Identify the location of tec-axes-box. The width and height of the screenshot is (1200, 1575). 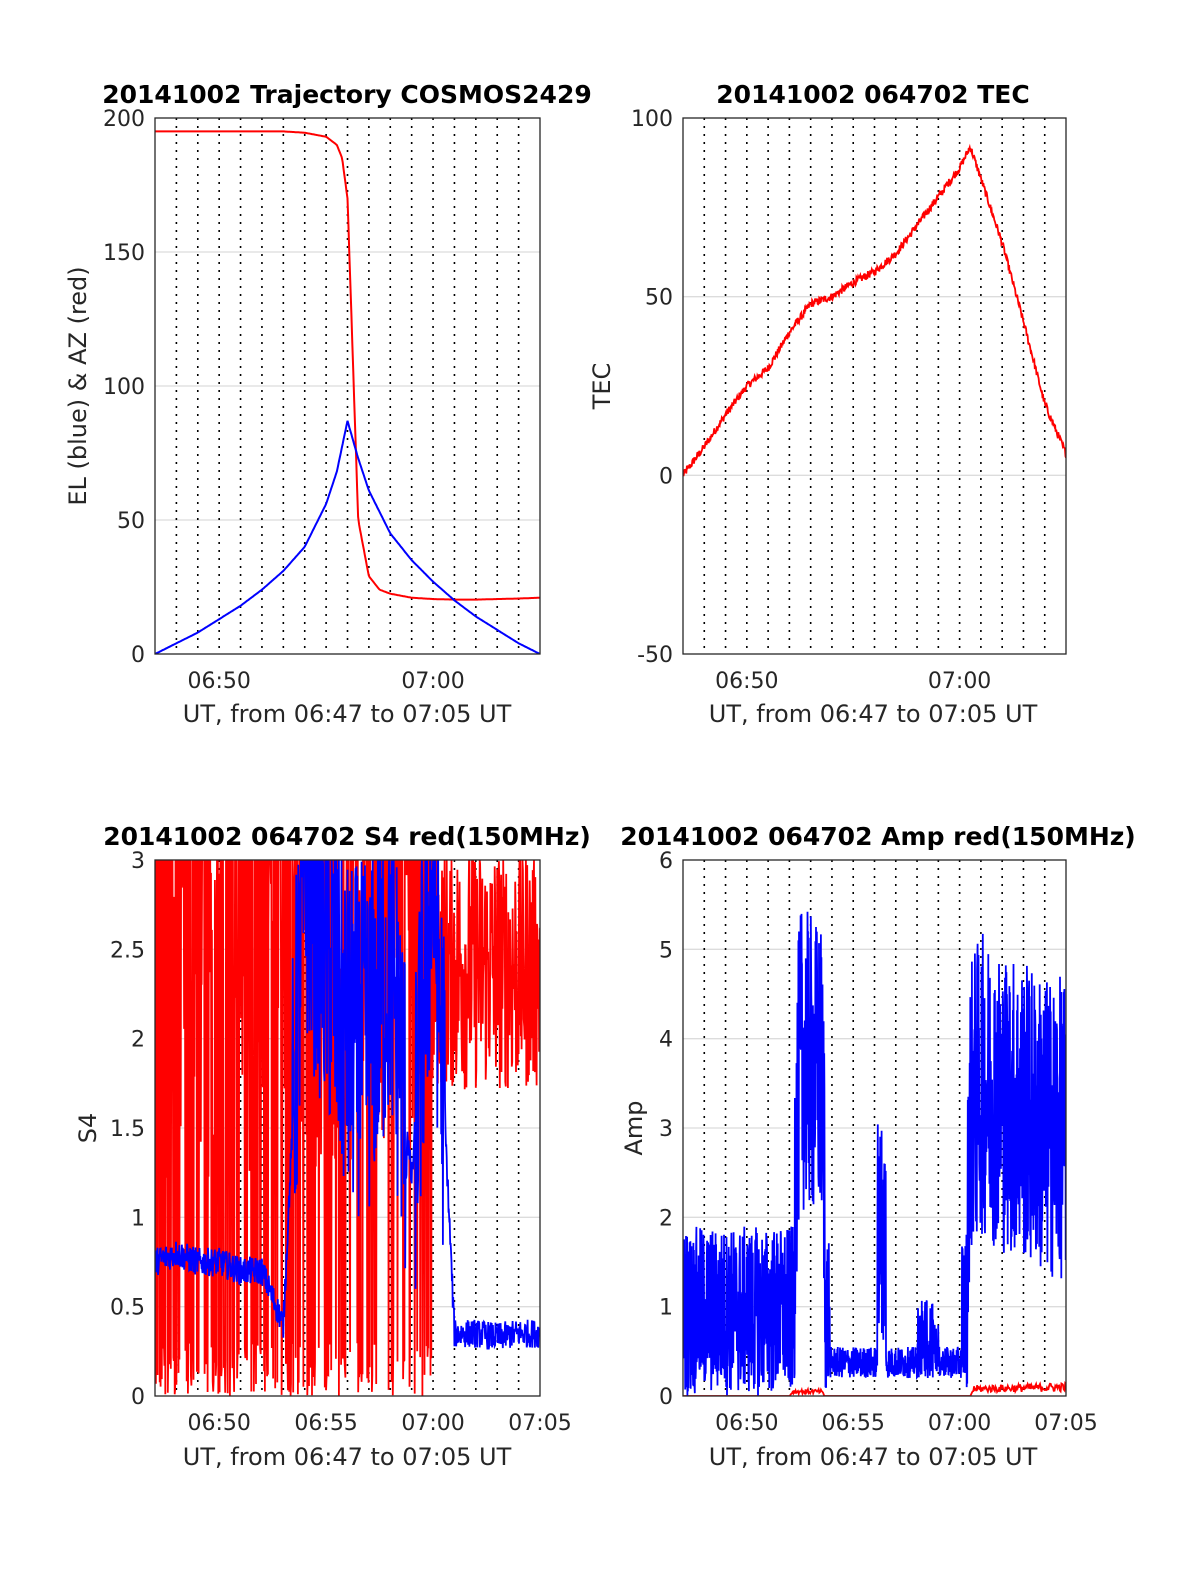
(874, 386).